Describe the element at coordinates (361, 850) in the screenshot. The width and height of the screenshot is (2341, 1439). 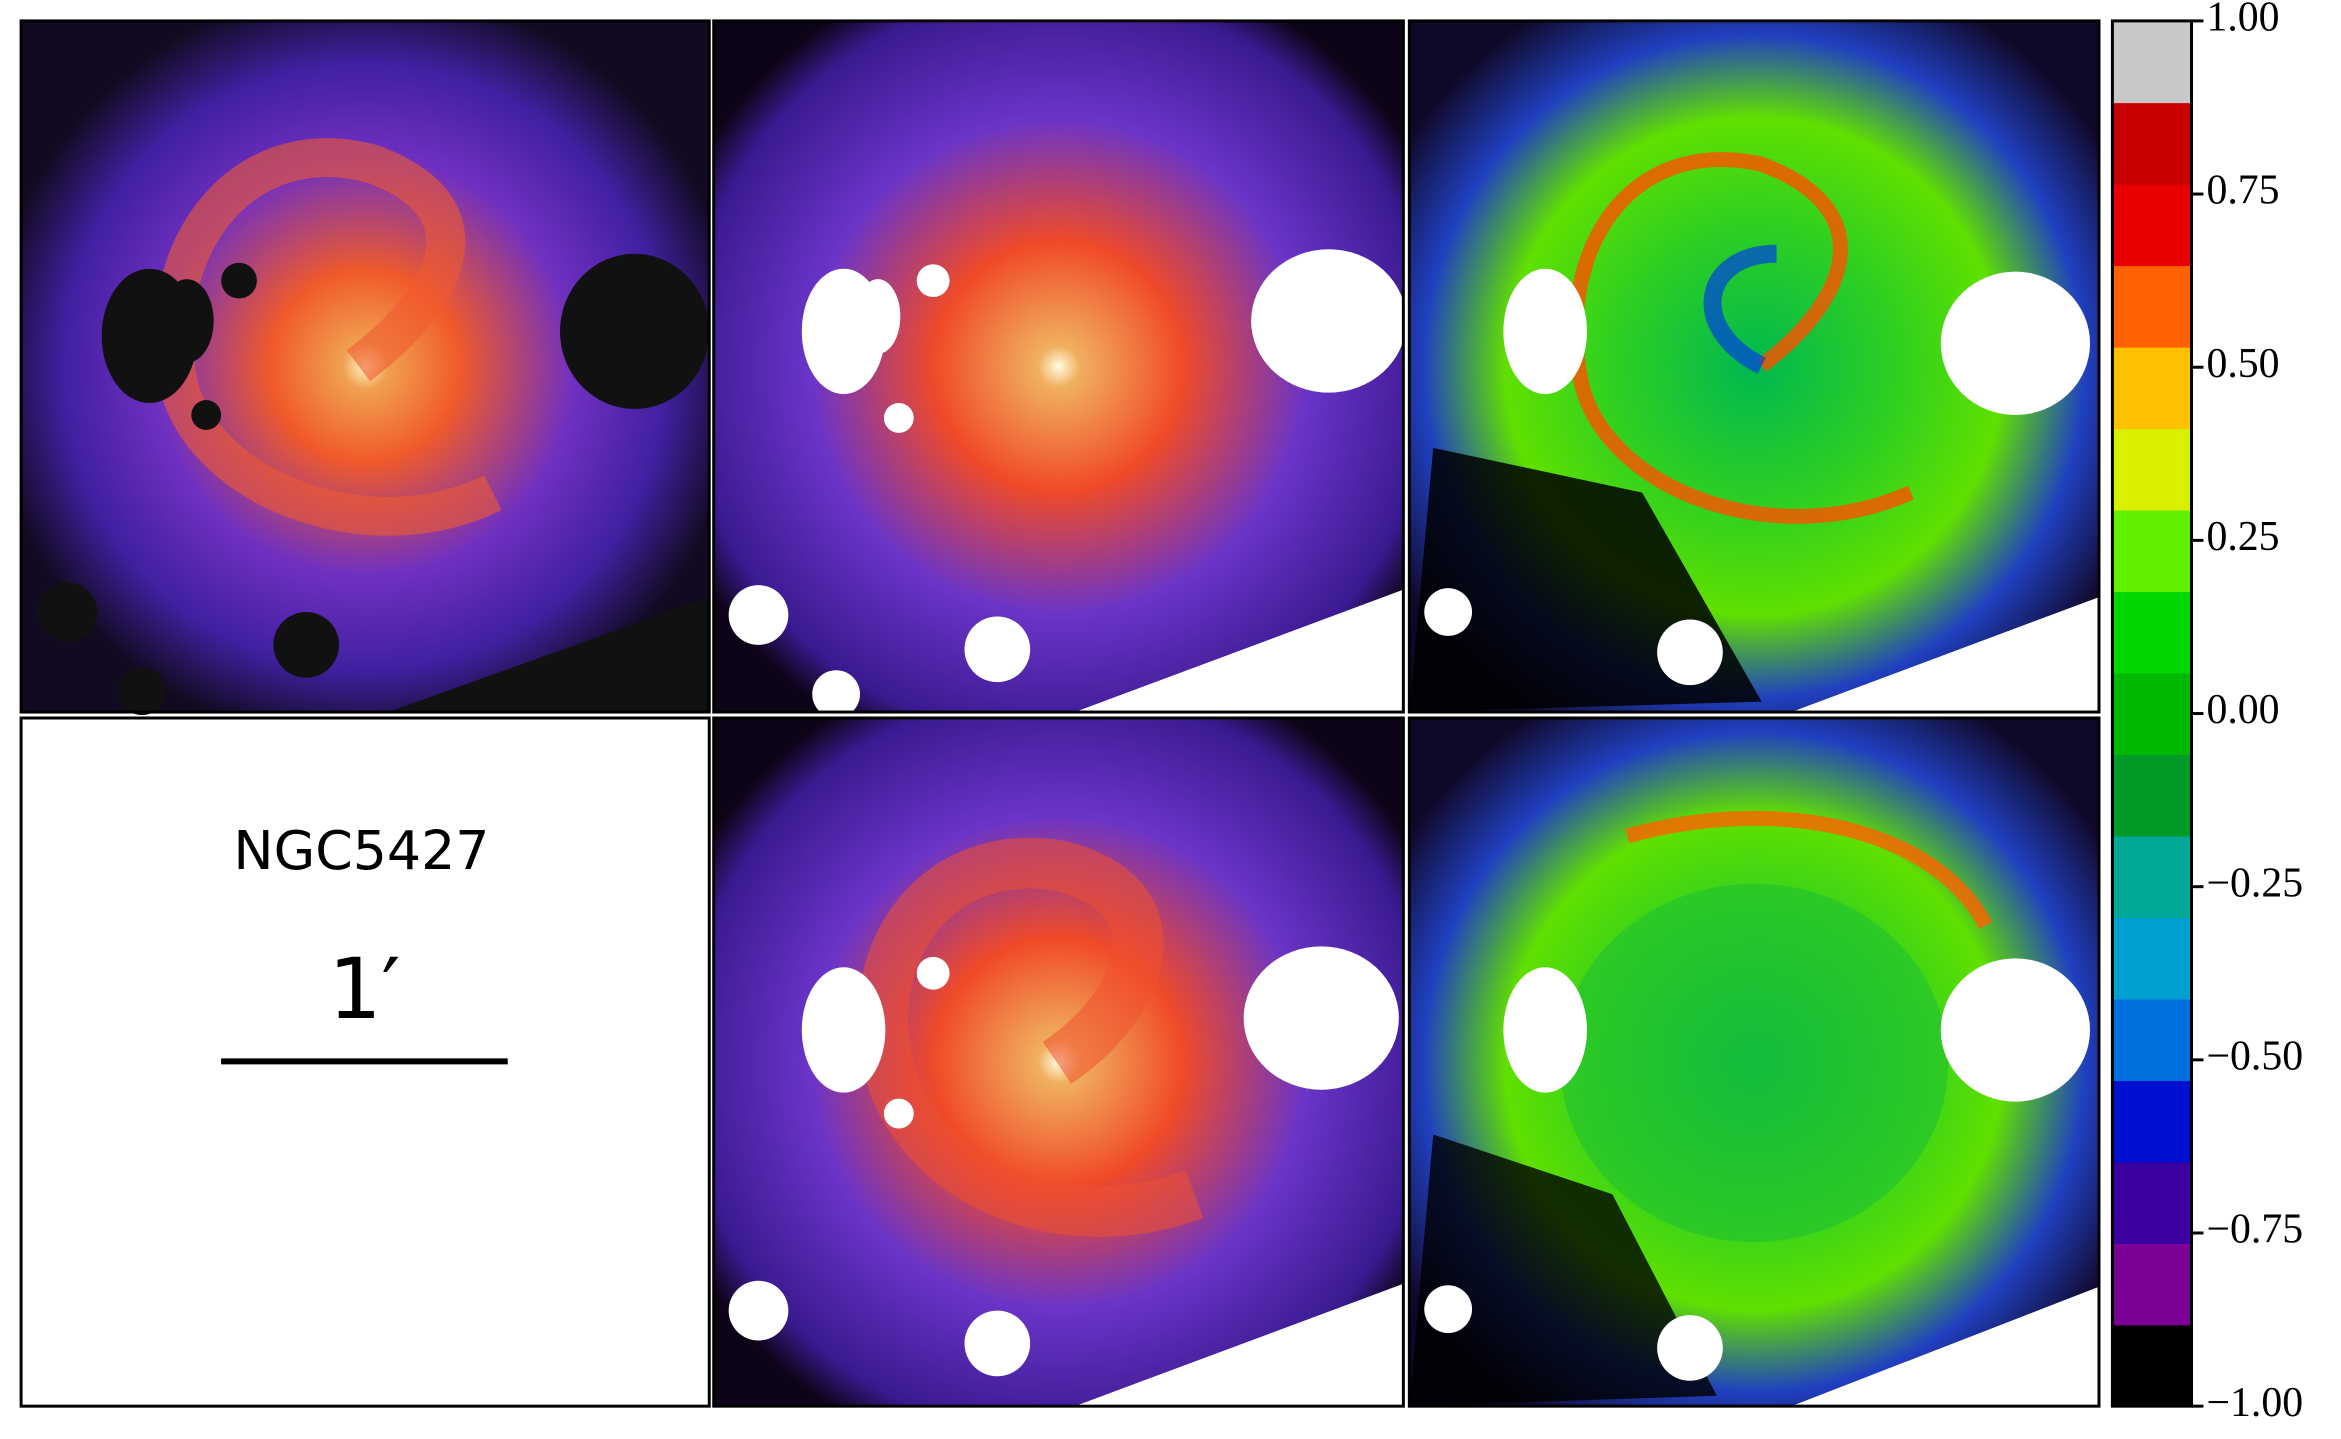
I see `galaxy-name: NGC5427` at that location.